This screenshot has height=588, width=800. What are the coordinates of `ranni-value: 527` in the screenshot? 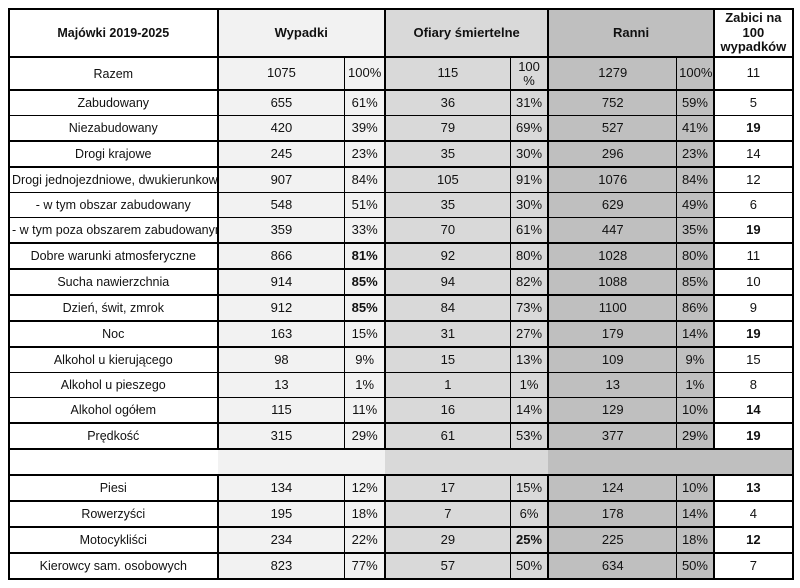 It's located at (612, 128).